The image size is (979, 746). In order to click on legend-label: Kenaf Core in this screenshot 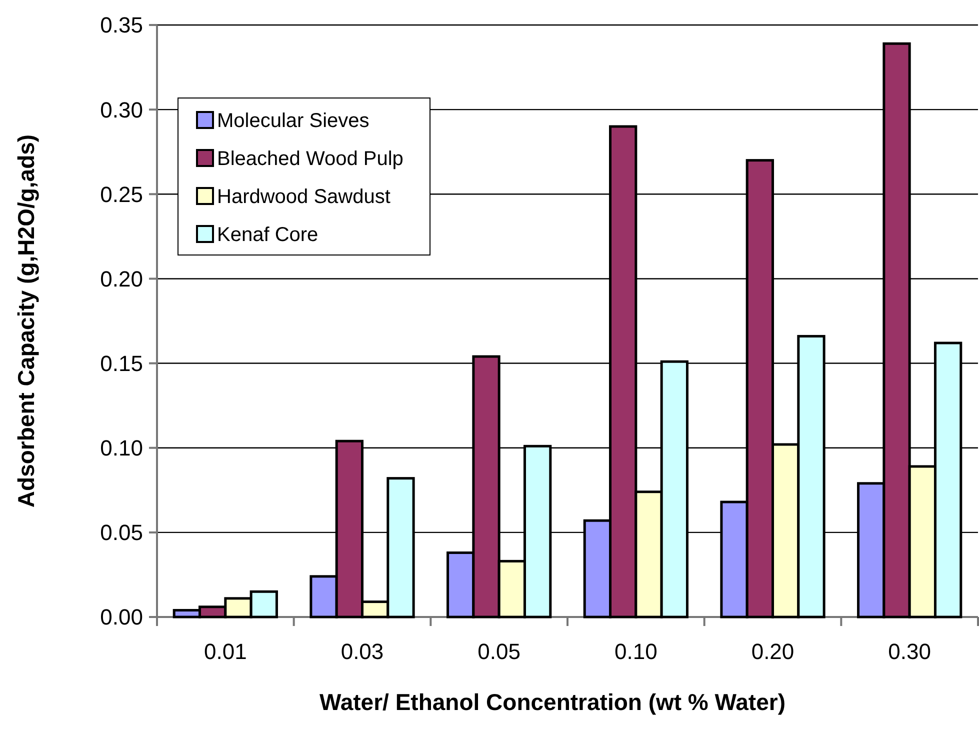, I will do `click(267, 235)`.